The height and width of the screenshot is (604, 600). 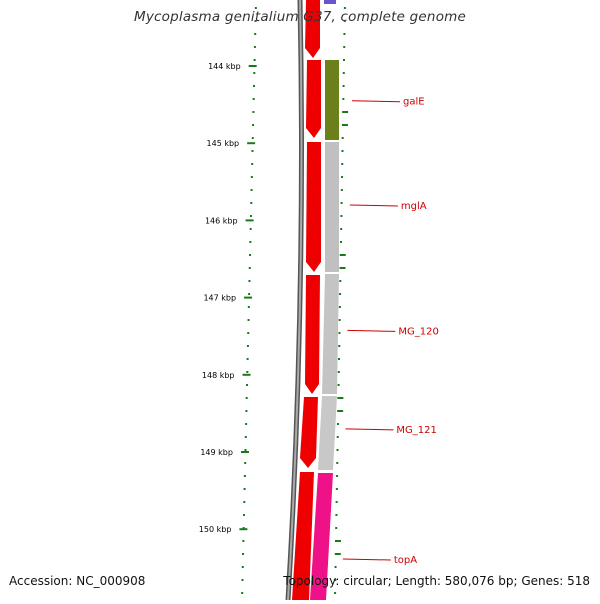 What do you see at coordinates (414, 102) in the screenshot?
I see `gene-label-galE: galE` at bounding box center [414, 102].